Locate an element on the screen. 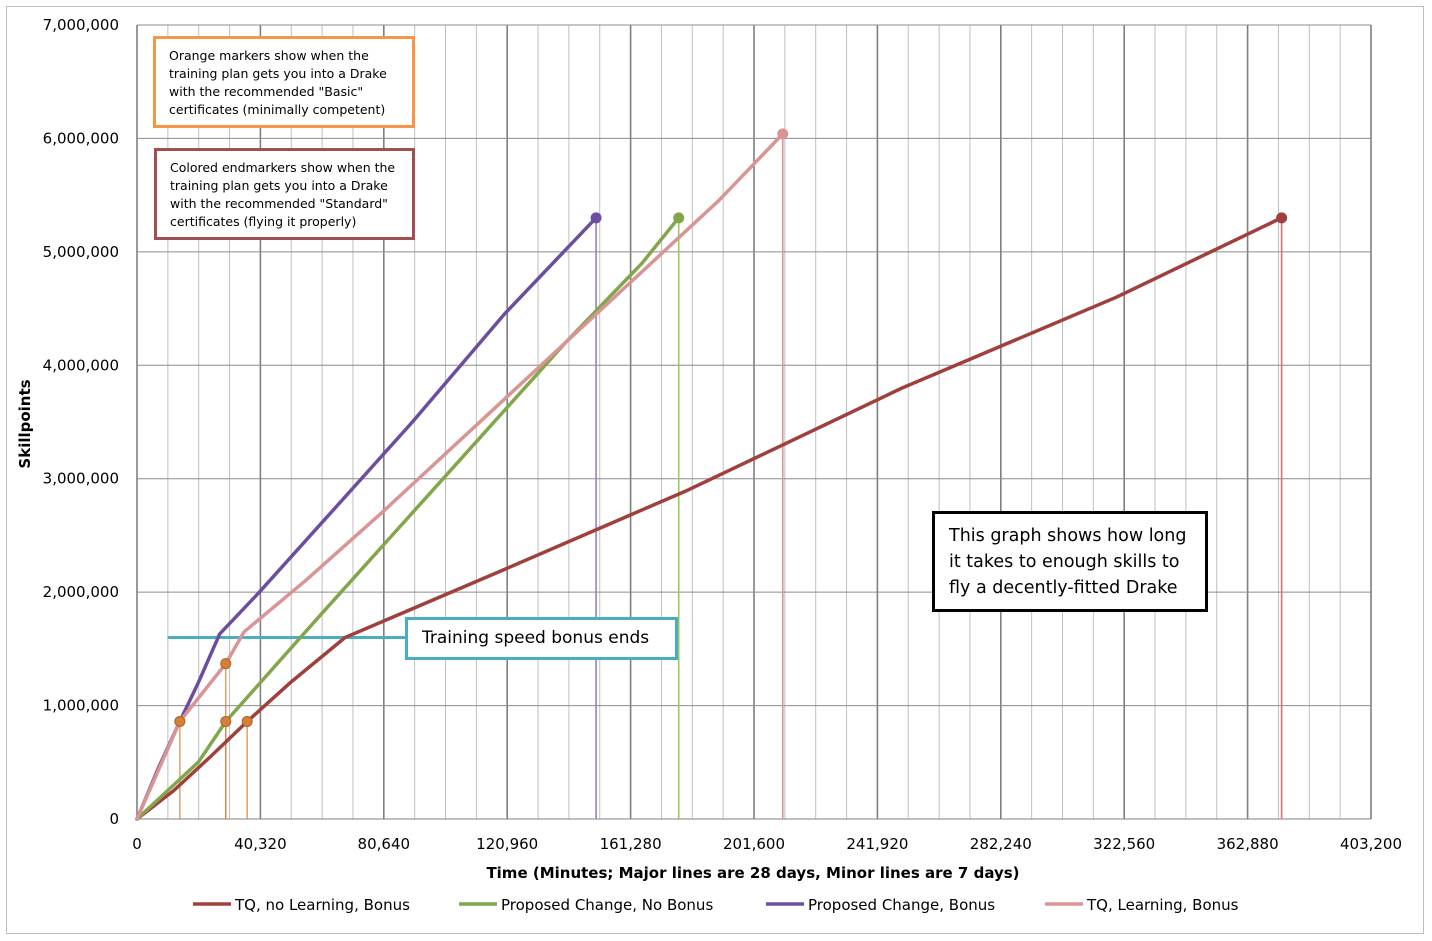 The image size is (1432, 941). y-tick-label: 7,000,000 is located at coordinates (81, 25).